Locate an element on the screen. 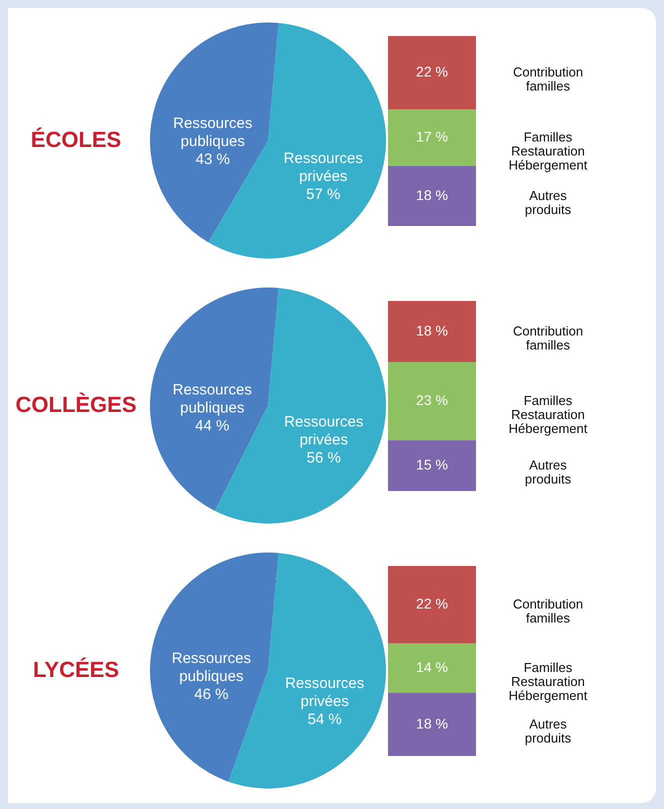  text: ÉCOLES is located at coordinates (76, 139).